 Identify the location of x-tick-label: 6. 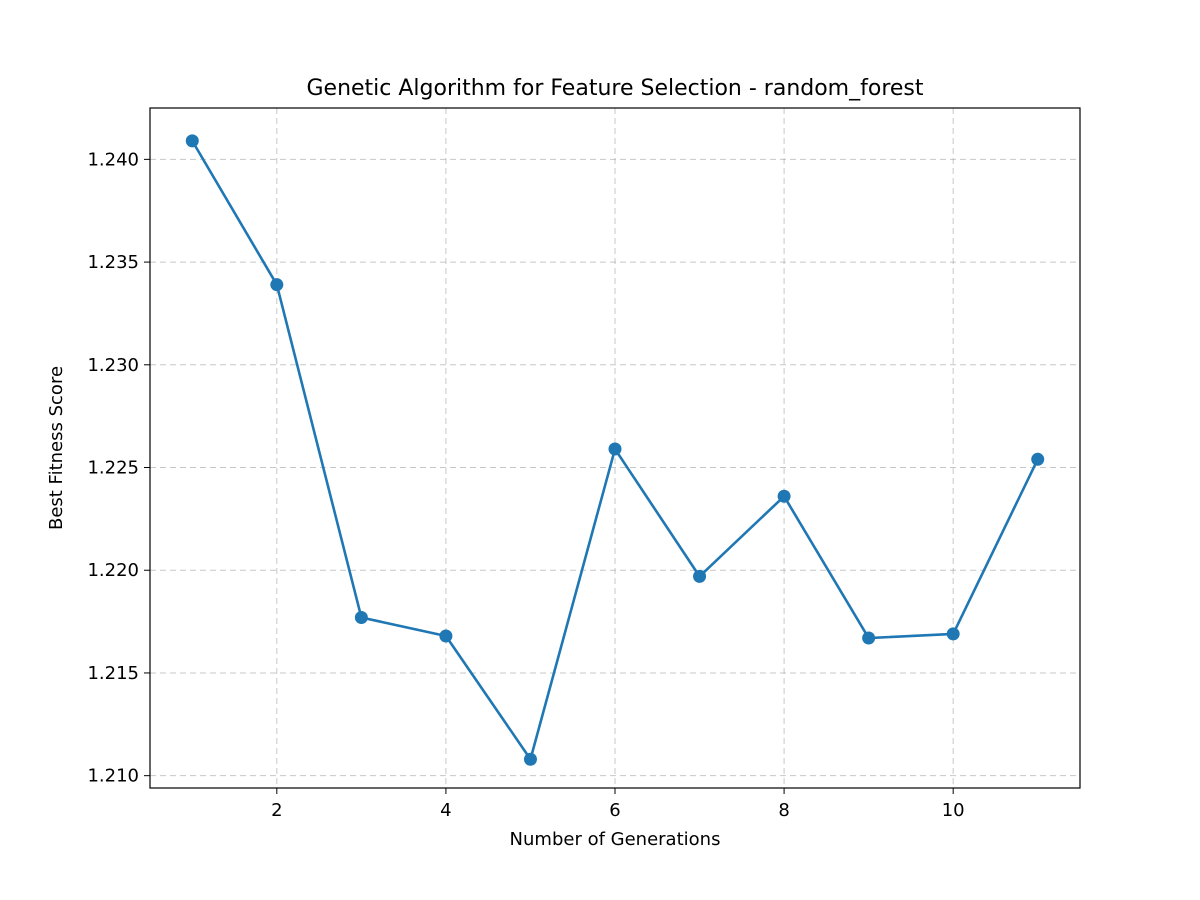
(614, 810).